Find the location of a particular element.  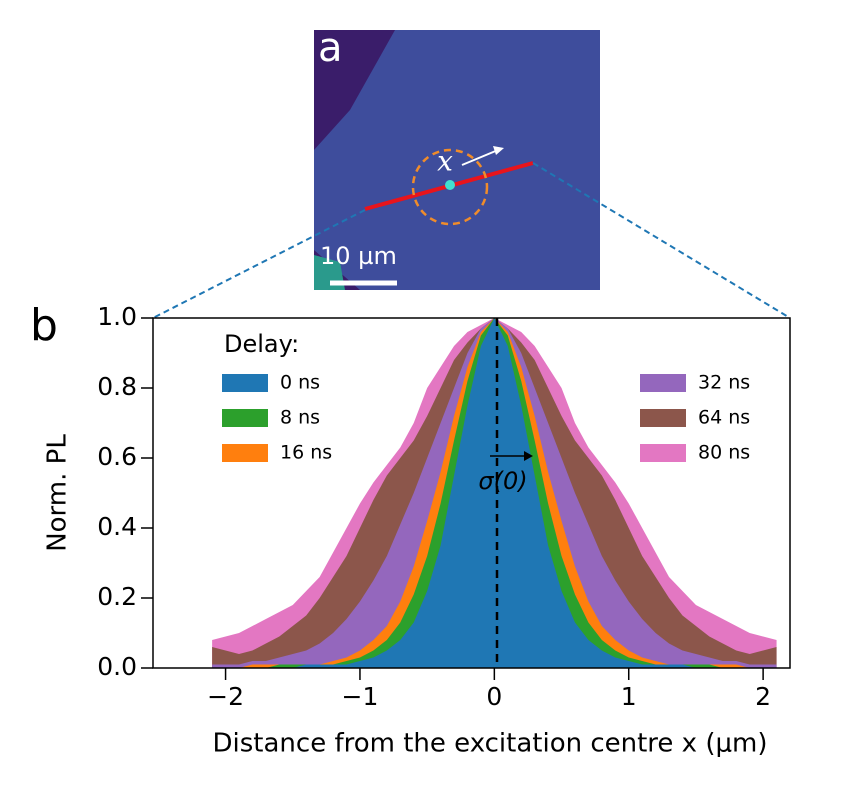

microscope-image is located at coordinates (457, 160).